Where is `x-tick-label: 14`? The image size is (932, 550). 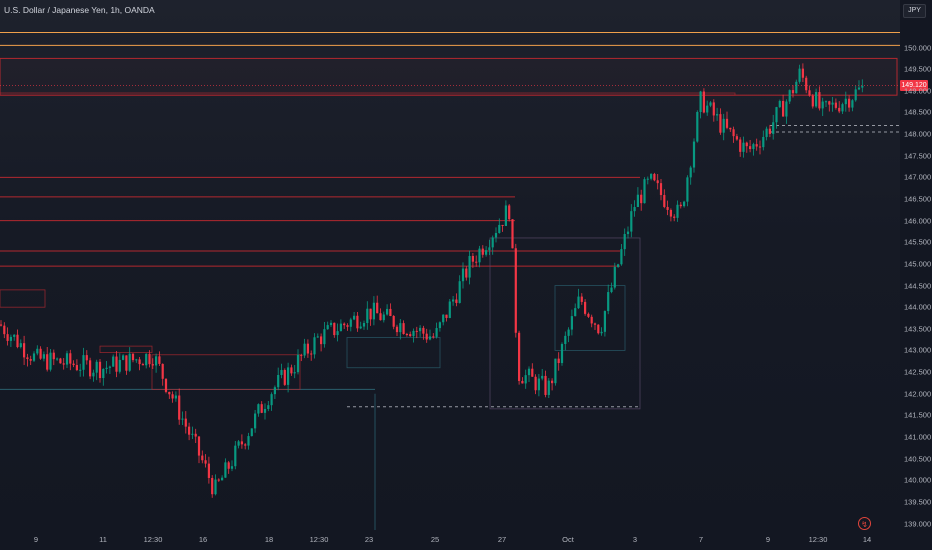 x-tick-label: 14 is located at coordinates (867, 539).